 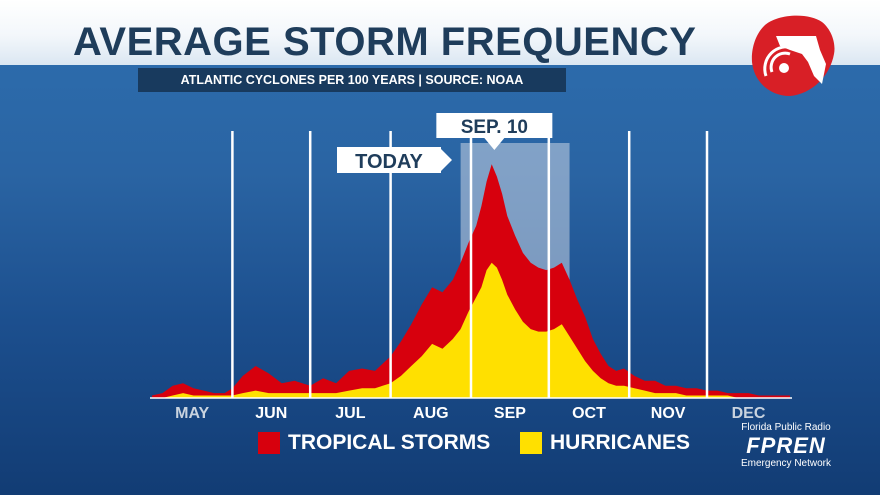 I want to click on month-label-aug: AUG, so click(x=431, y=413).